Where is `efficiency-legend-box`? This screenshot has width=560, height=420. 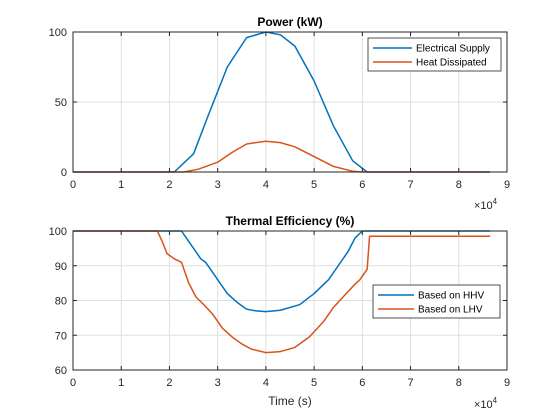
efficiency-legend-box is located at coordinates (436, 301).